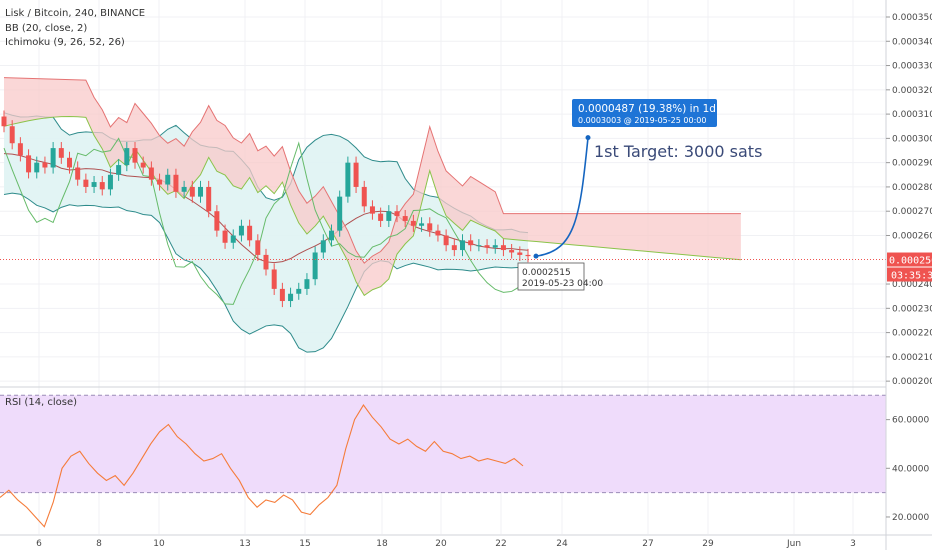 The image size is (932, 550). What do you see at coordinates (562, 197) in the screenshot?
I see `projection-curve` at bounding box center [562, 197].